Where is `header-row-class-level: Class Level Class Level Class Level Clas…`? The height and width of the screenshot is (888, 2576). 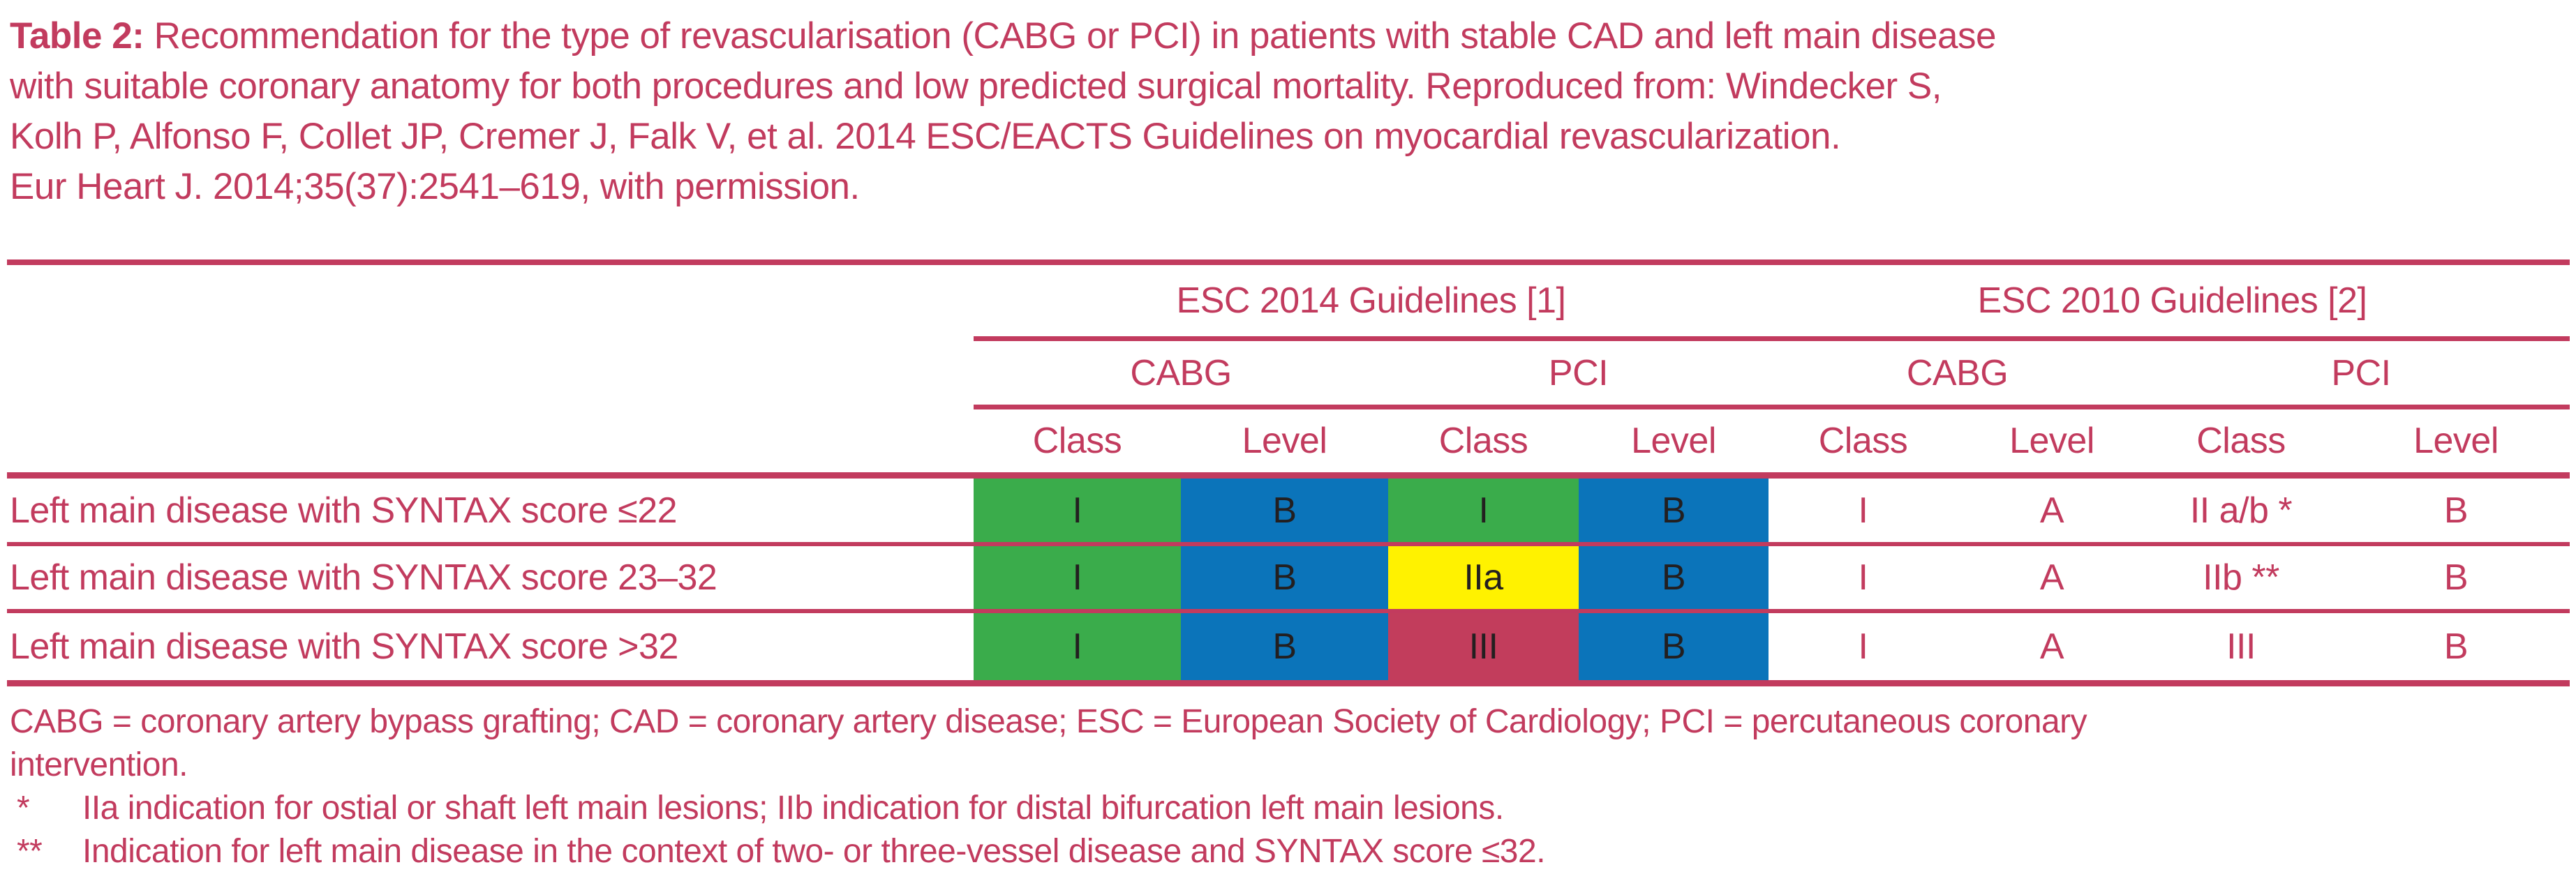
header-row-class-level: Class Level Class Level Class Level Clas… is located at coordinates (1288, 440).